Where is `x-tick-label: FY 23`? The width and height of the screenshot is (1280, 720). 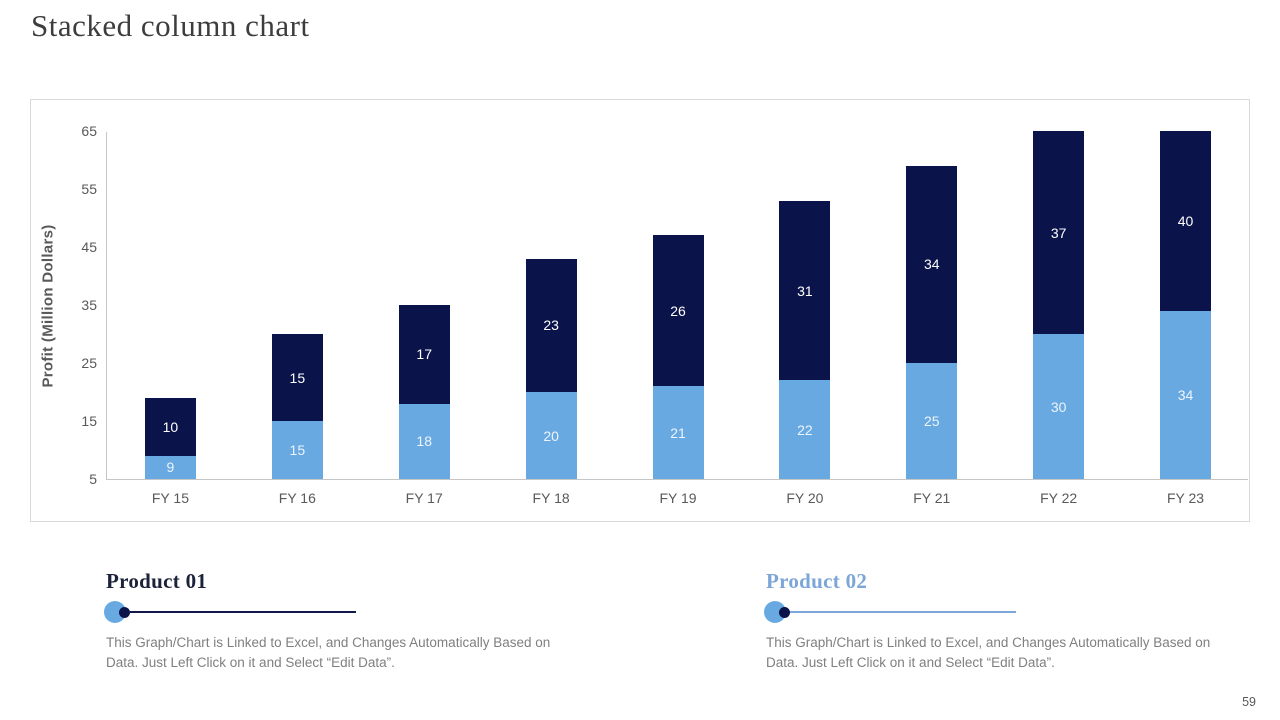
x-tick-label: FY 23 is located at coordinates (1185, 498).